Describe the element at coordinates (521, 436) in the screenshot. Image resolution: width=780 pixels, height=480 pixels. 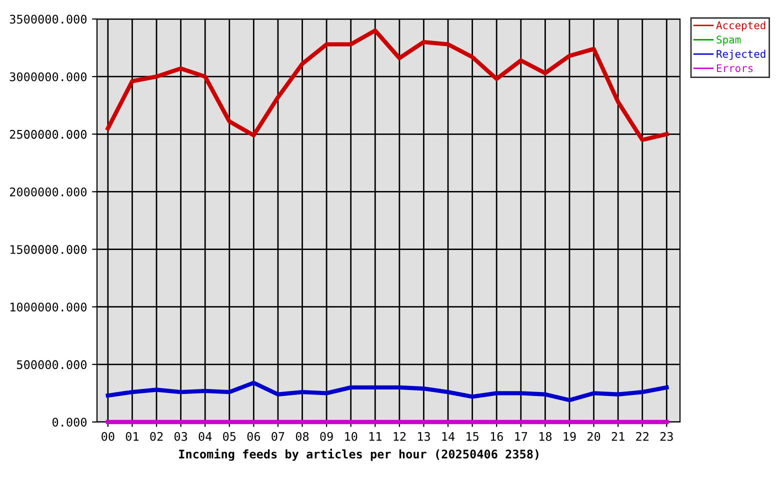
I see `x-tick-label: 17` at that location.